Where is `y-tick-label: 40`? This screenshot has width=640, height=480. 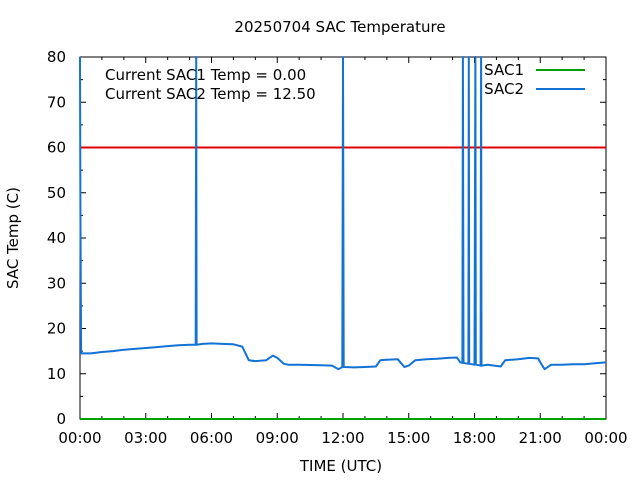
y-tick-label: 40 is located at coordinates (56, 238).